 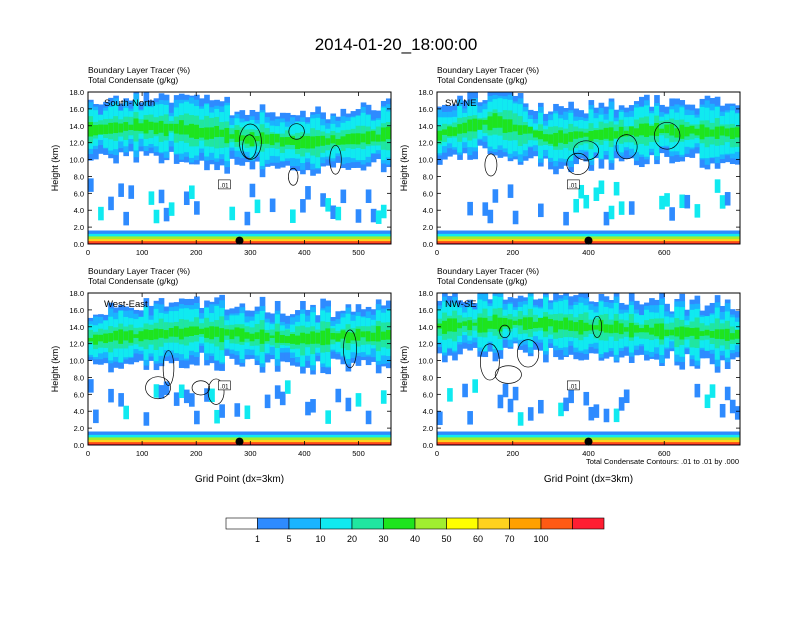 I want to click on y-tick-label: 0.0, so click(x=428, y=244).